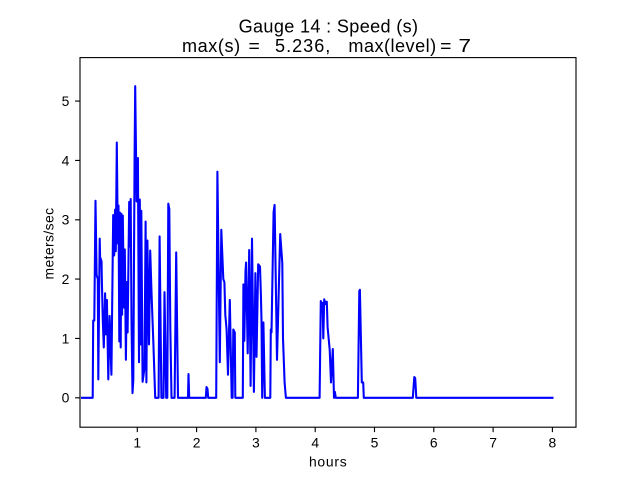 The width and height of the screenshot is (640, 480). Describe the element at coordinates (49, 244) in the screenshot. I see `svg-text: meters/sec` at that location.